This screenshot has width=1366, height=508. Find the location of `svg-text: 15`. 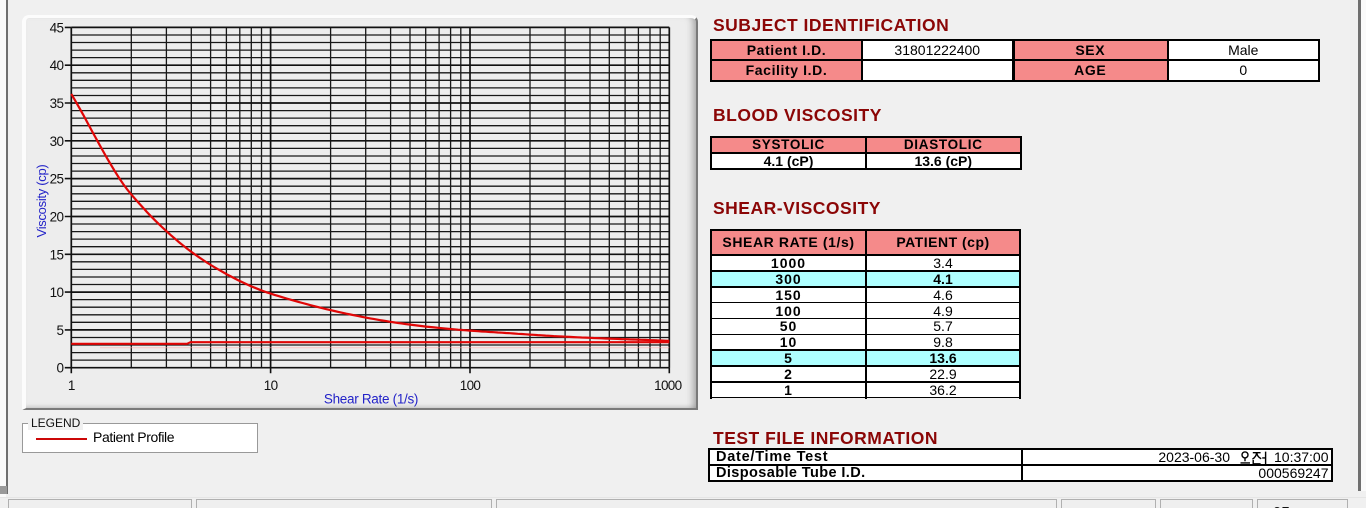

svg-text: 15 is located at coordinates (57, 254).